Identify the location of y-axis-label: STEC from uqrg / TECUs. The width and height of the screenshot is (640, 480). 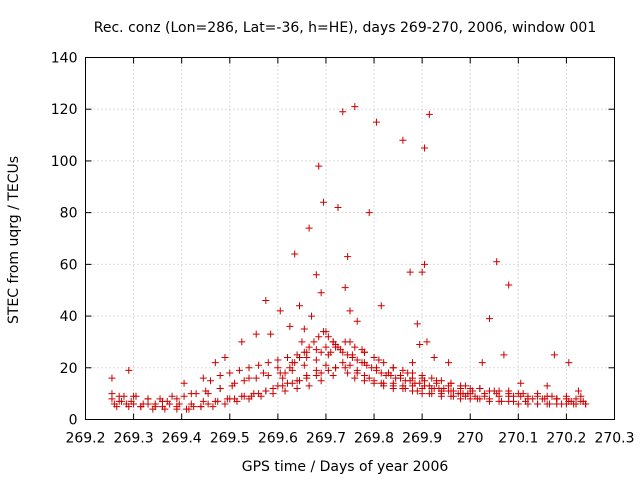
(14, 240).